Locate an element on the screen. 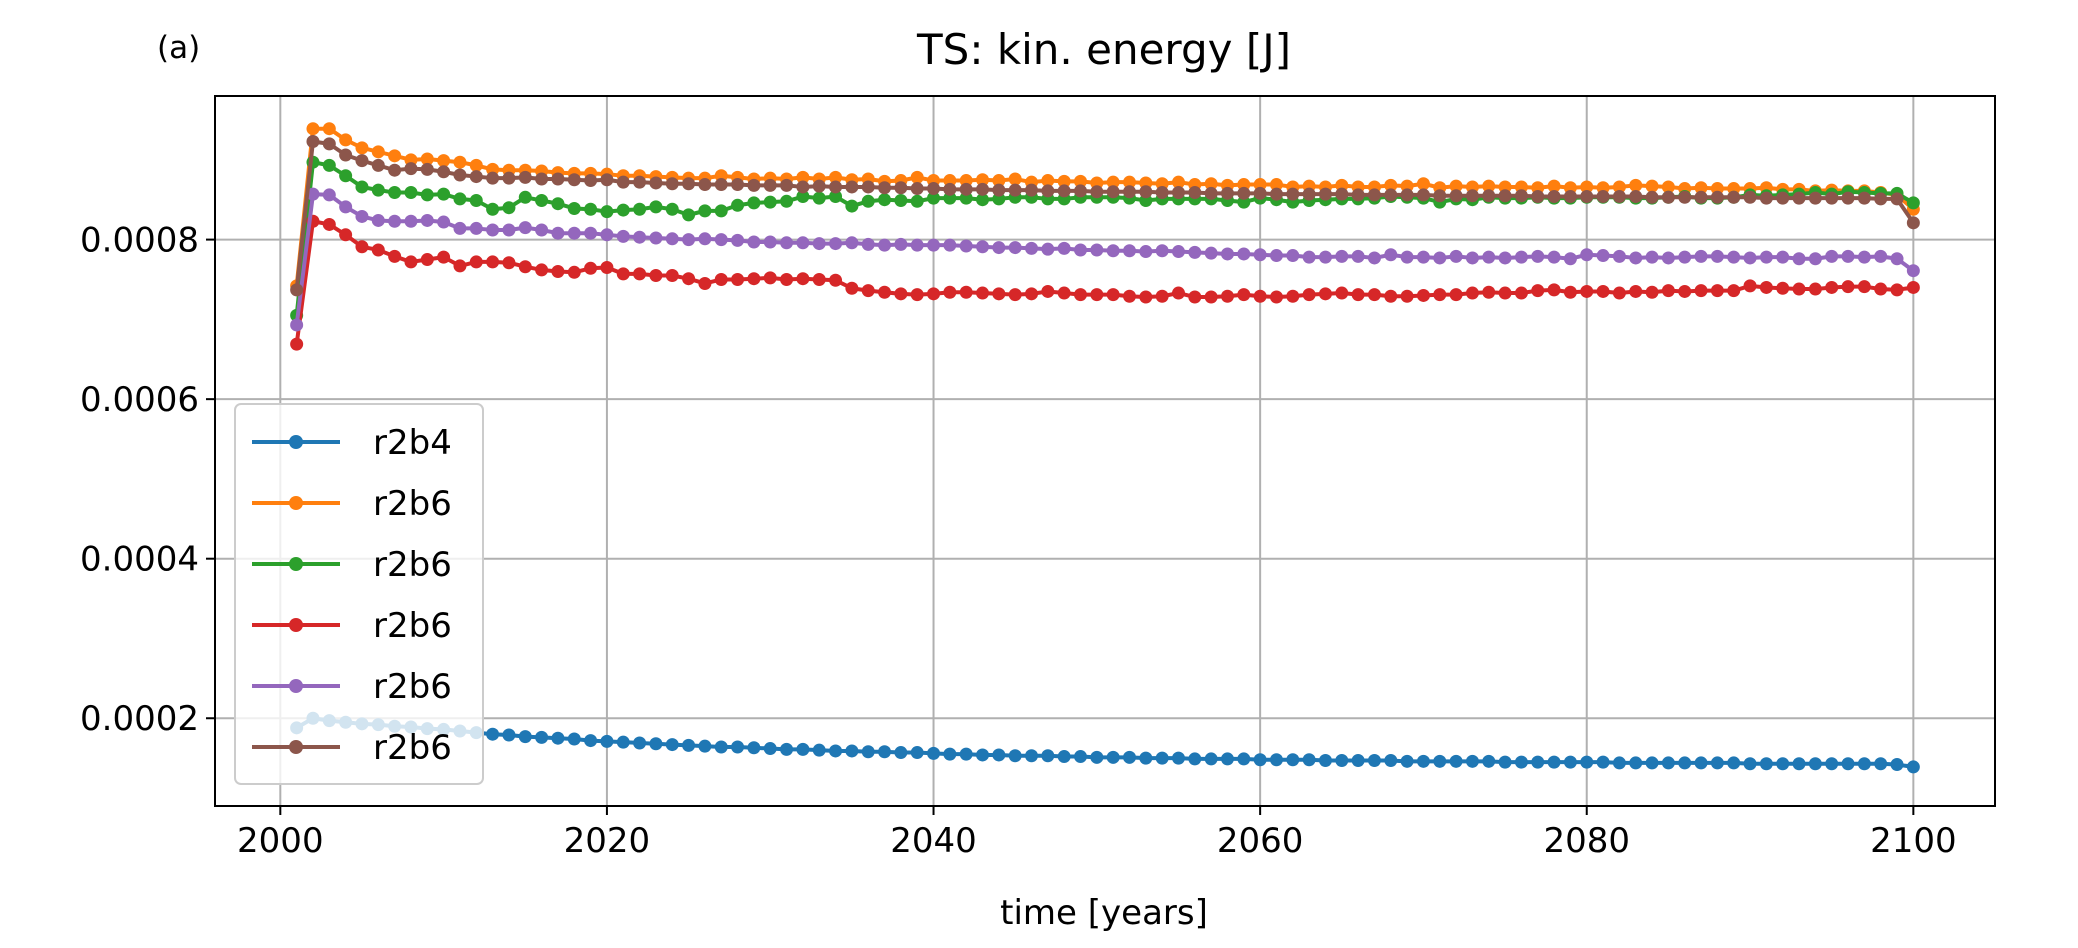  legend-label: r2b6 is located at coordinates (412, 748).